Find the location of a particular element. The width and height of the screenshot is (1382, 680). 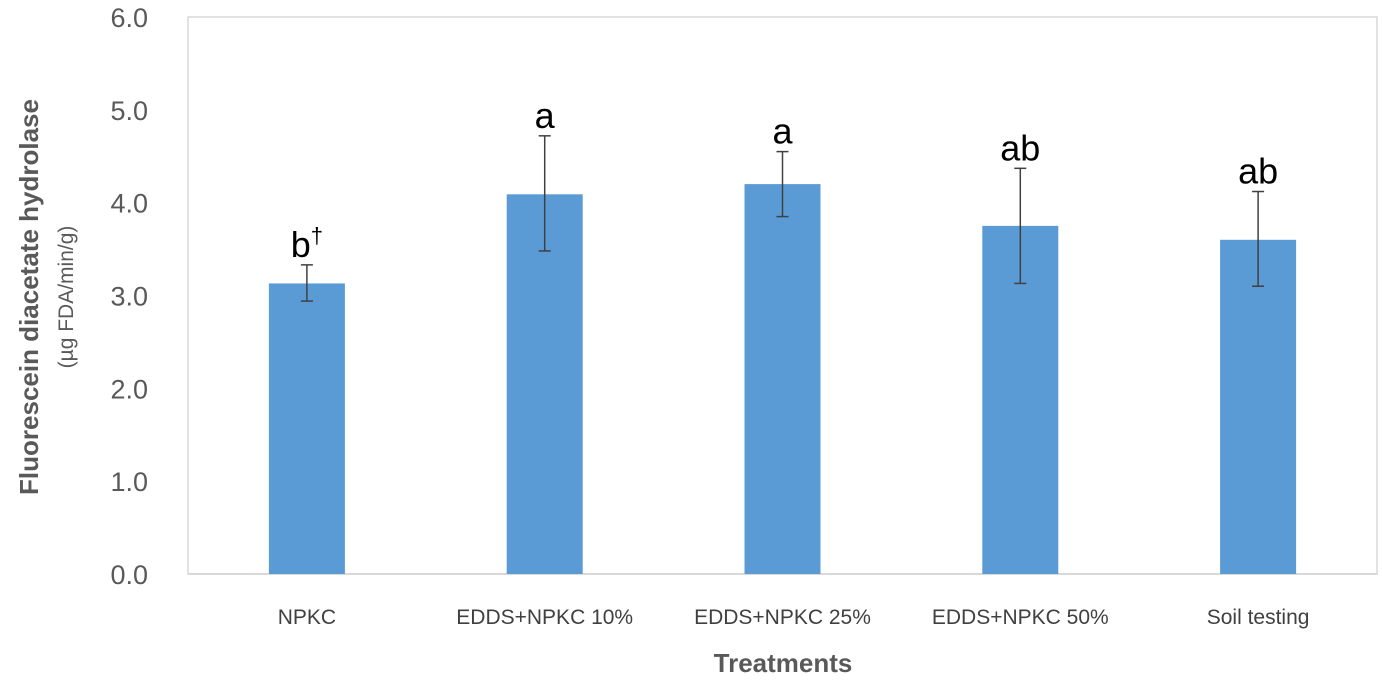

x-tick-label: EDDS+NPKC 50% is located at coordinates (1020, 617).